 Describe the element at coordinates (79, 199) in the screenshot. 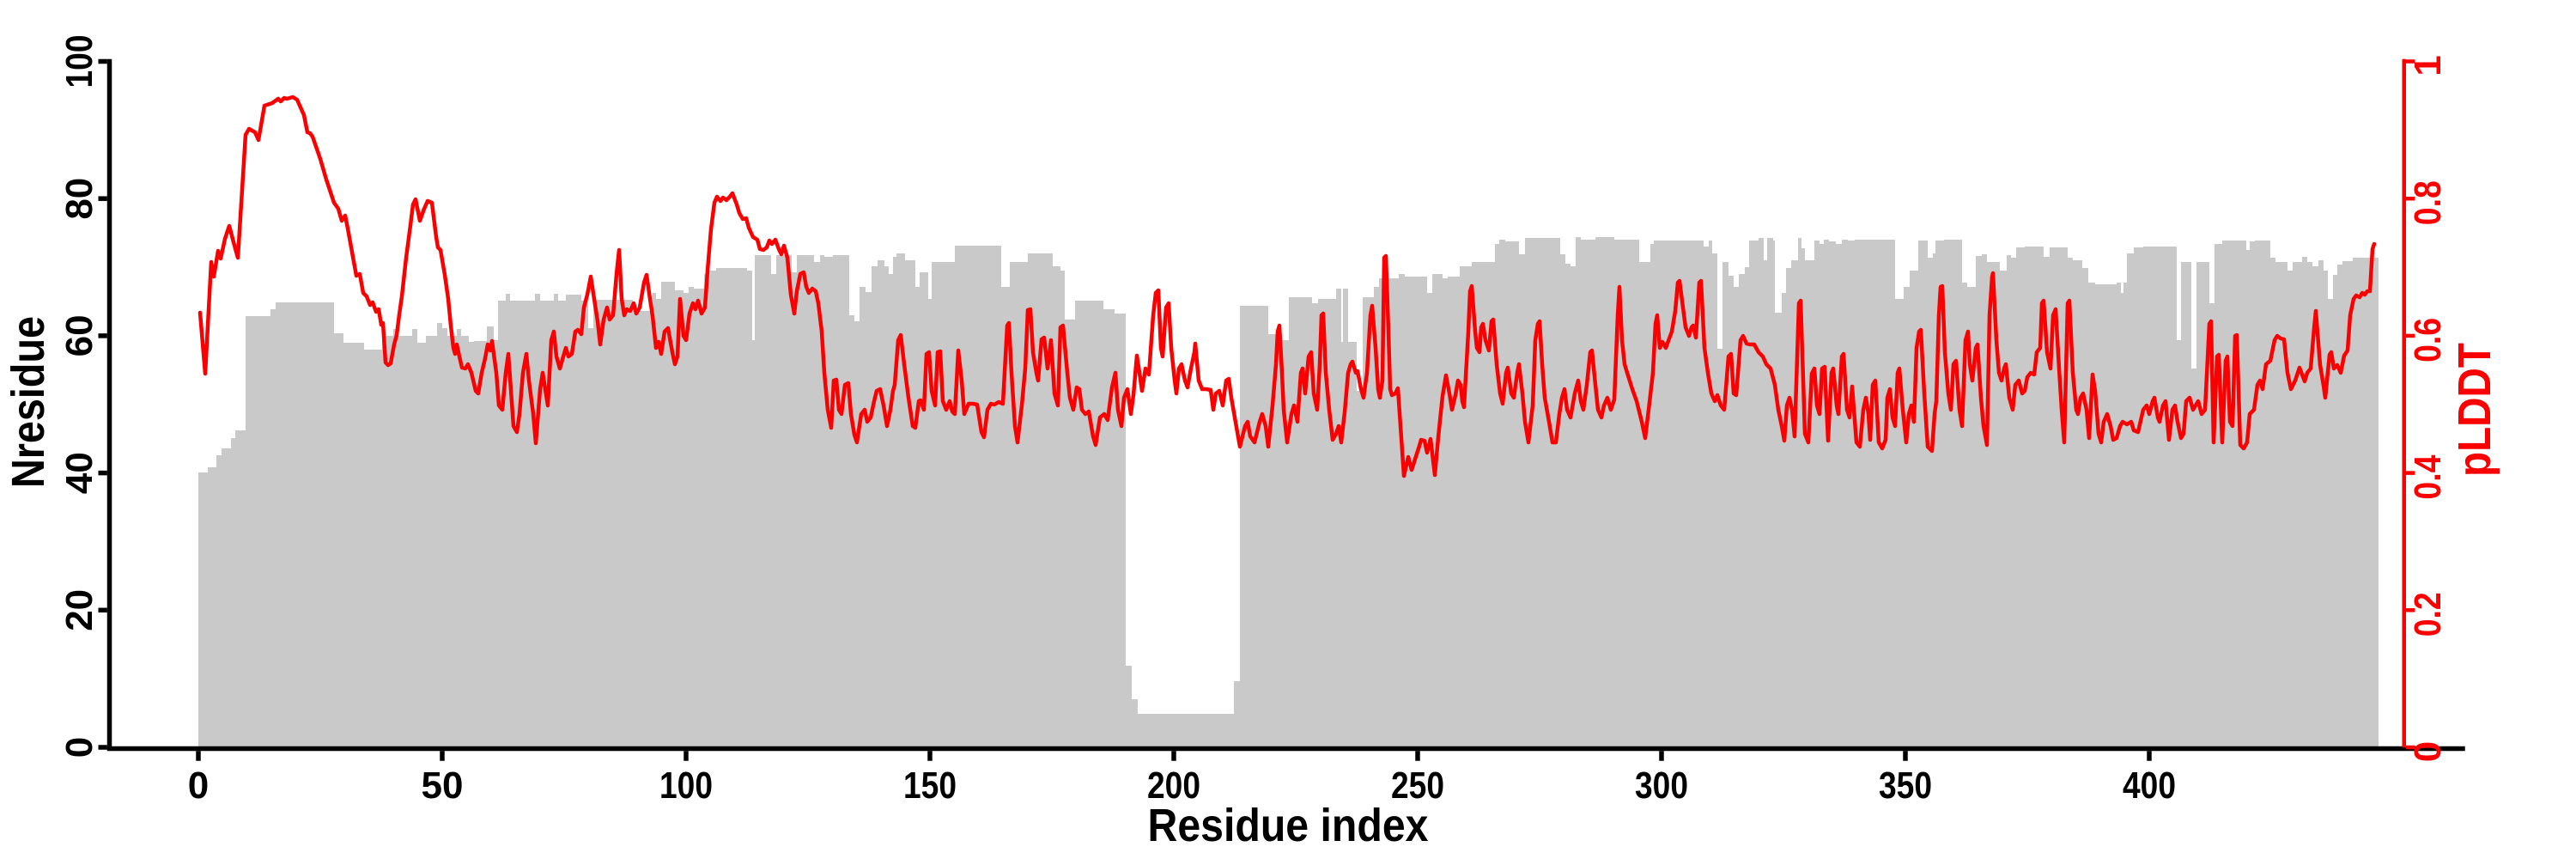

I see `svg-text: 80` at that location.